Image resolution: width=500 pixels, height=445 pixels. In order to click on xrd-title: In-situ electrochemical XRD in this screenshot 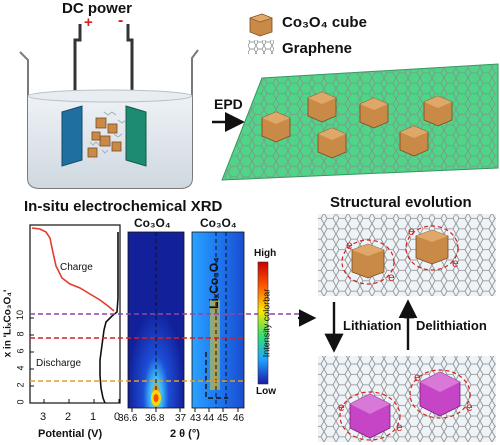, I will do `click(123, 206)`.